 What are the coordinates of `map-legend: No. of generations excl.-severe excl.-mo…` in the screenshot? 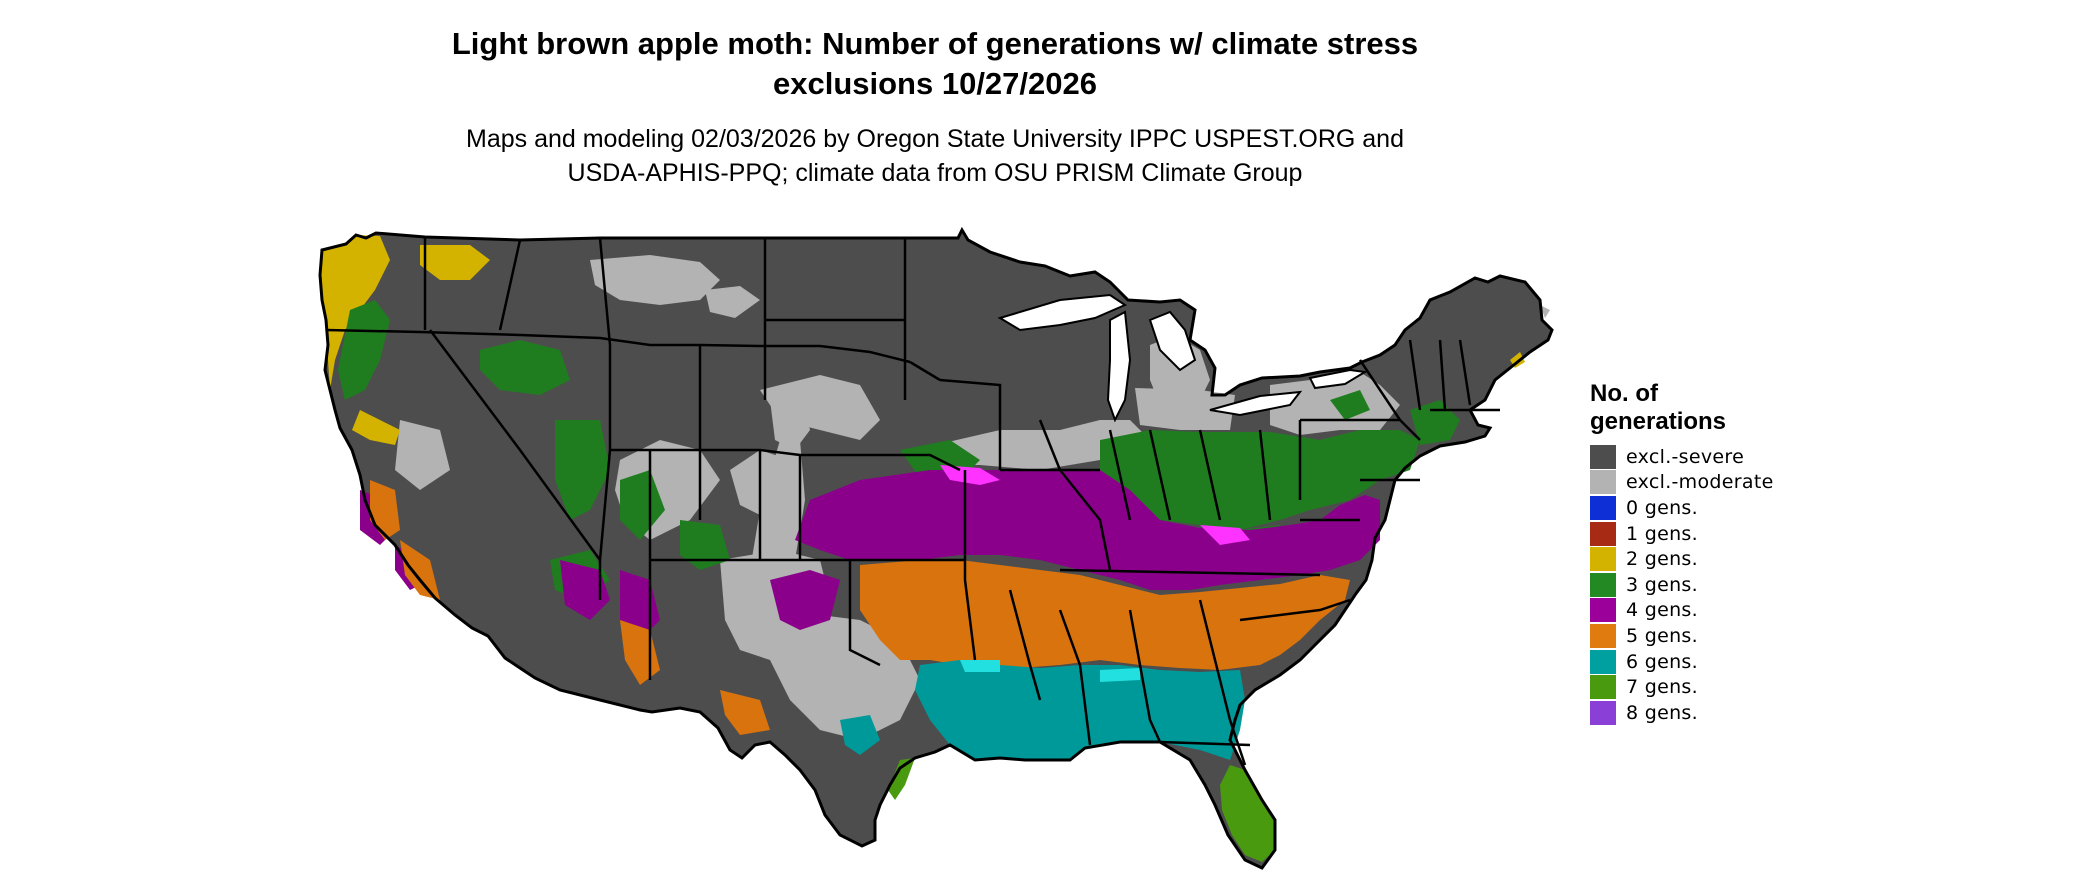 It's located at (1710, 553).